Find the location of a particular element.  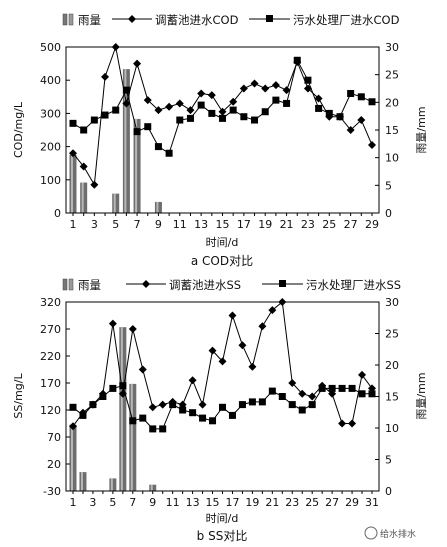

y2-tick-label: 5 is located at coordinates (388, 185).